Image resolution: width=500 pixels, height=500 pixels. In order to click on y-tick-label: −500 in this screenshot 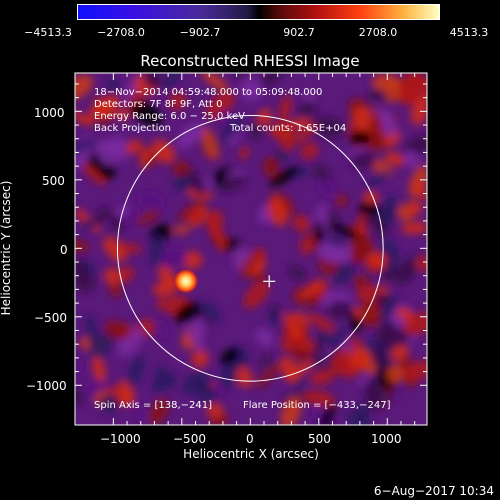, I will do `click(50, 318)`.